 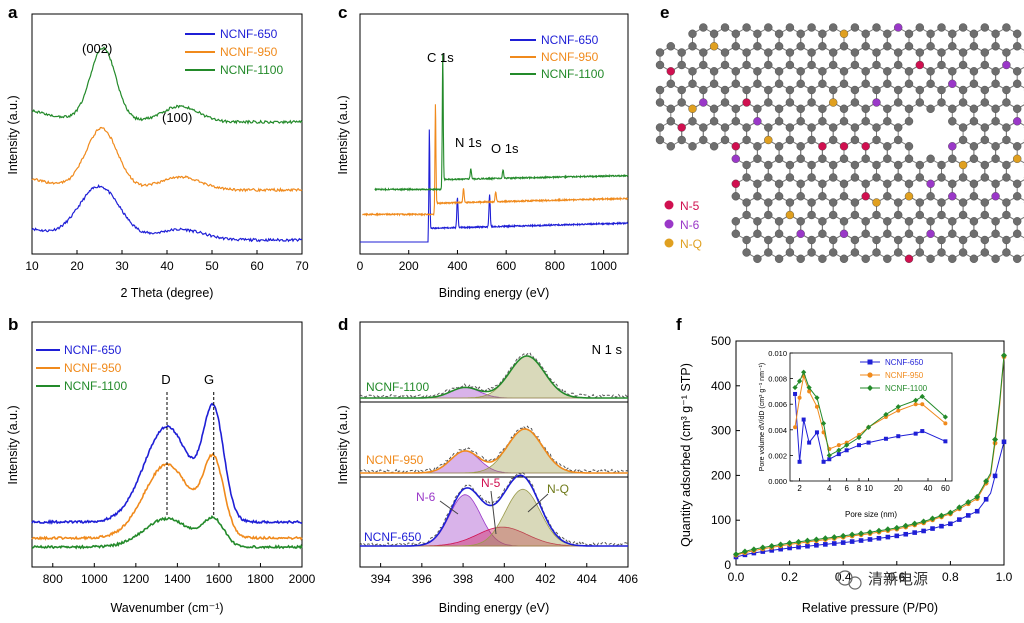 I want to click on legend-a-650: NCNF-650, so click(x=249, y=34).